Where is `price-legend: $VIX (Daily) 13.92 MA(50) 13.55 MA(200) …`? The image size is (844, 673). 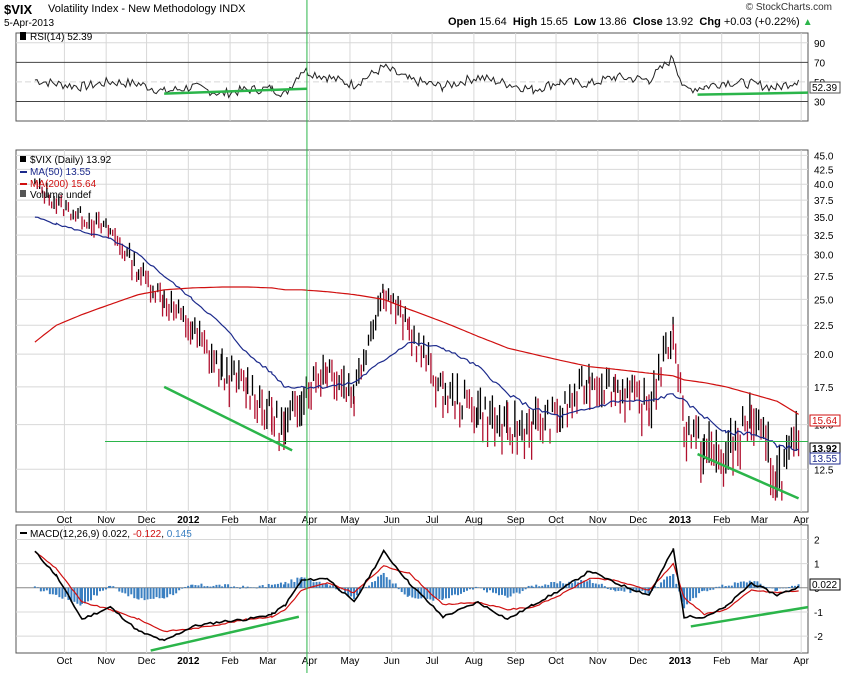
price-legend: $VIX (Daily) 13.92 MA(50) 13.55 MA(200) … is located at coordinates (66, 178).